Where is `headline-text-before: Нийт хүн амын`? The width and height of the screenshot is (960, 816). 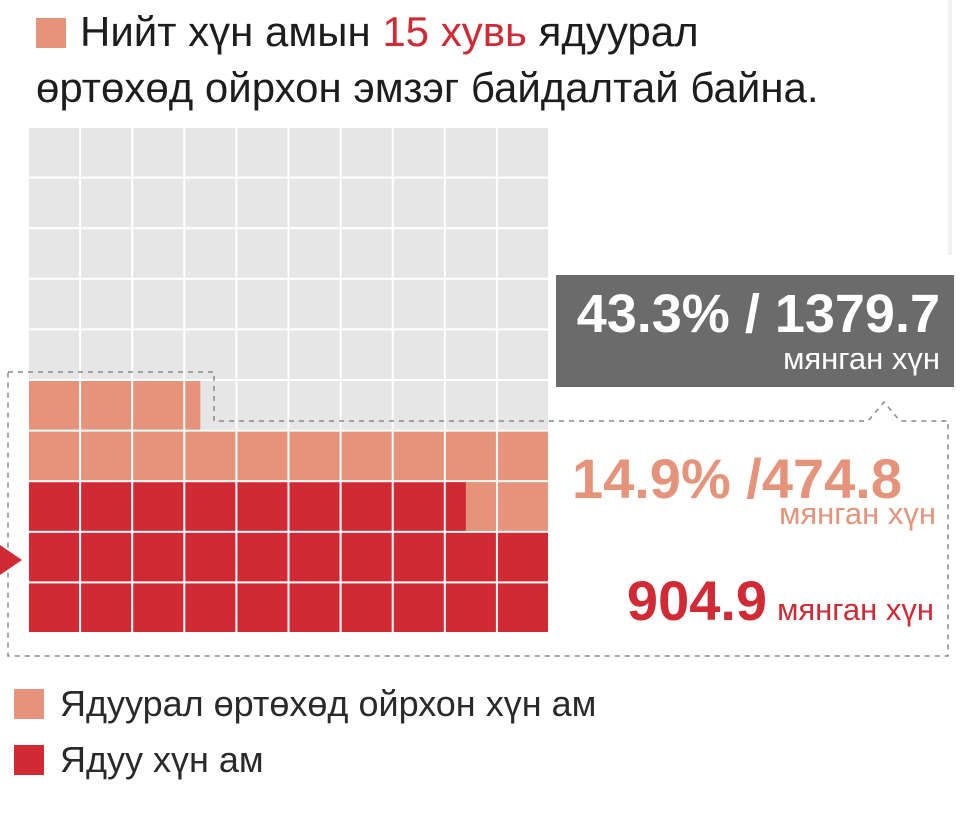 headline-text-before: Нийт хүн амын is located at coordinates (231, 31).